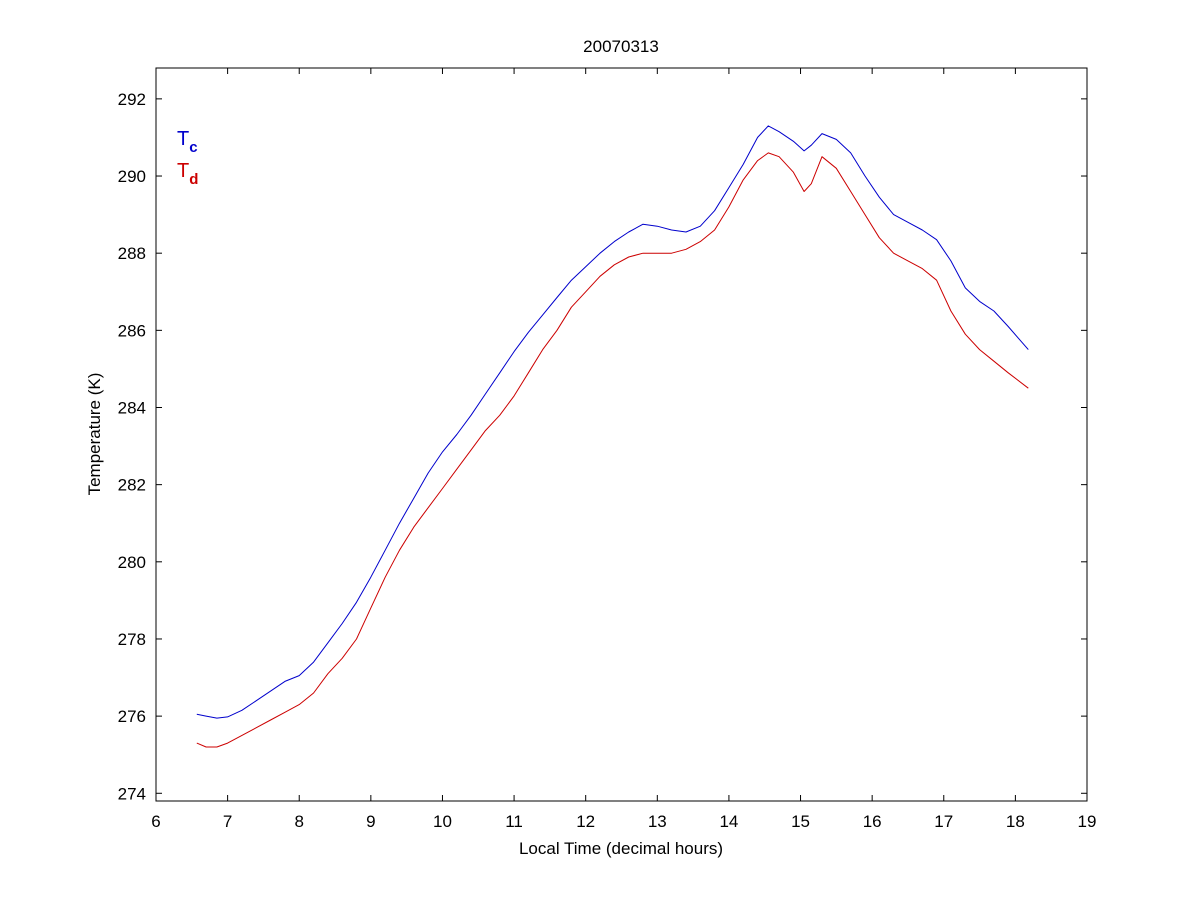  Describe the element at coordinates (193, 179) in the screenshot. I see `legend-label-subscript: d` at that location.